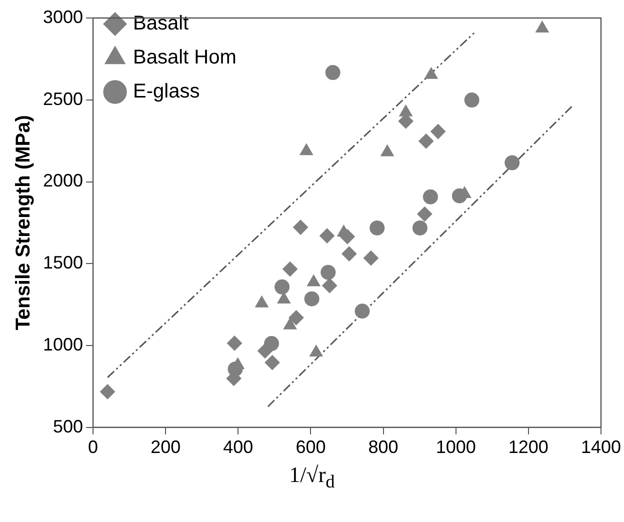  I want to click on y-tick-label: 500, so click(68, 426).